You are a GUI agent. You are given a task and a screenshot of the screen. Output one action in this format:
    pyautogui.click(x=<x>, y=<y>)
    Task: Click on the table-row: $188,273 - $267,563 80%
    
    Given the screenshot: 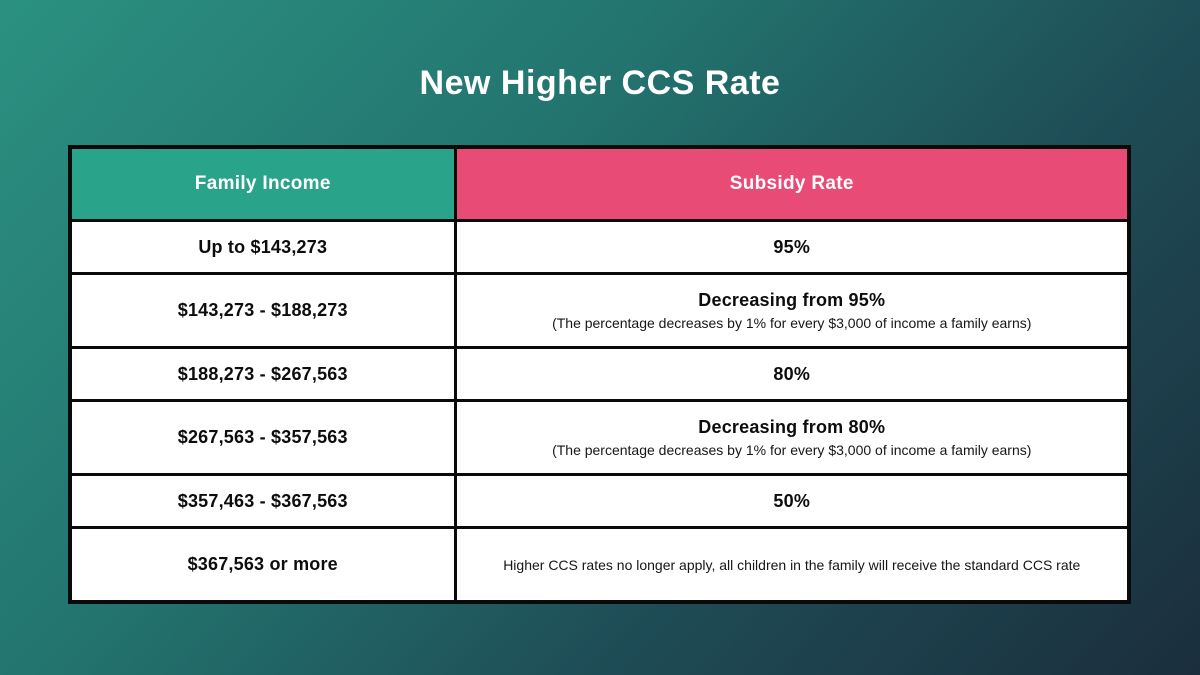 What is the action you would take?
    pyautogui.click(x=599, y=374)
    